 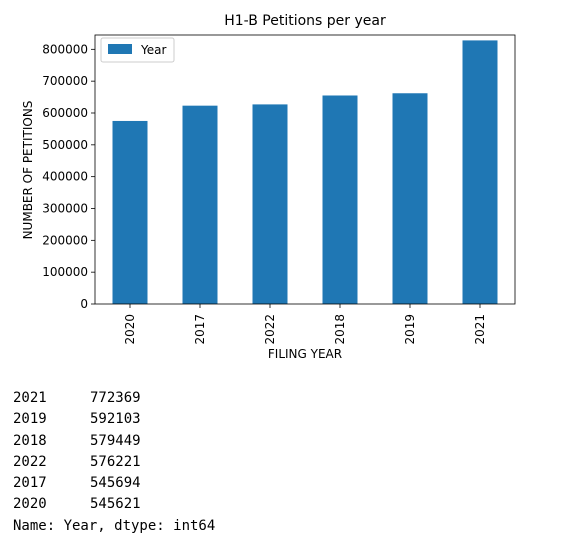 What do you see at coordinates (65, 145) in the screenshot?
I see `y-tick-label: 500000` at bounding box center [65, 145].